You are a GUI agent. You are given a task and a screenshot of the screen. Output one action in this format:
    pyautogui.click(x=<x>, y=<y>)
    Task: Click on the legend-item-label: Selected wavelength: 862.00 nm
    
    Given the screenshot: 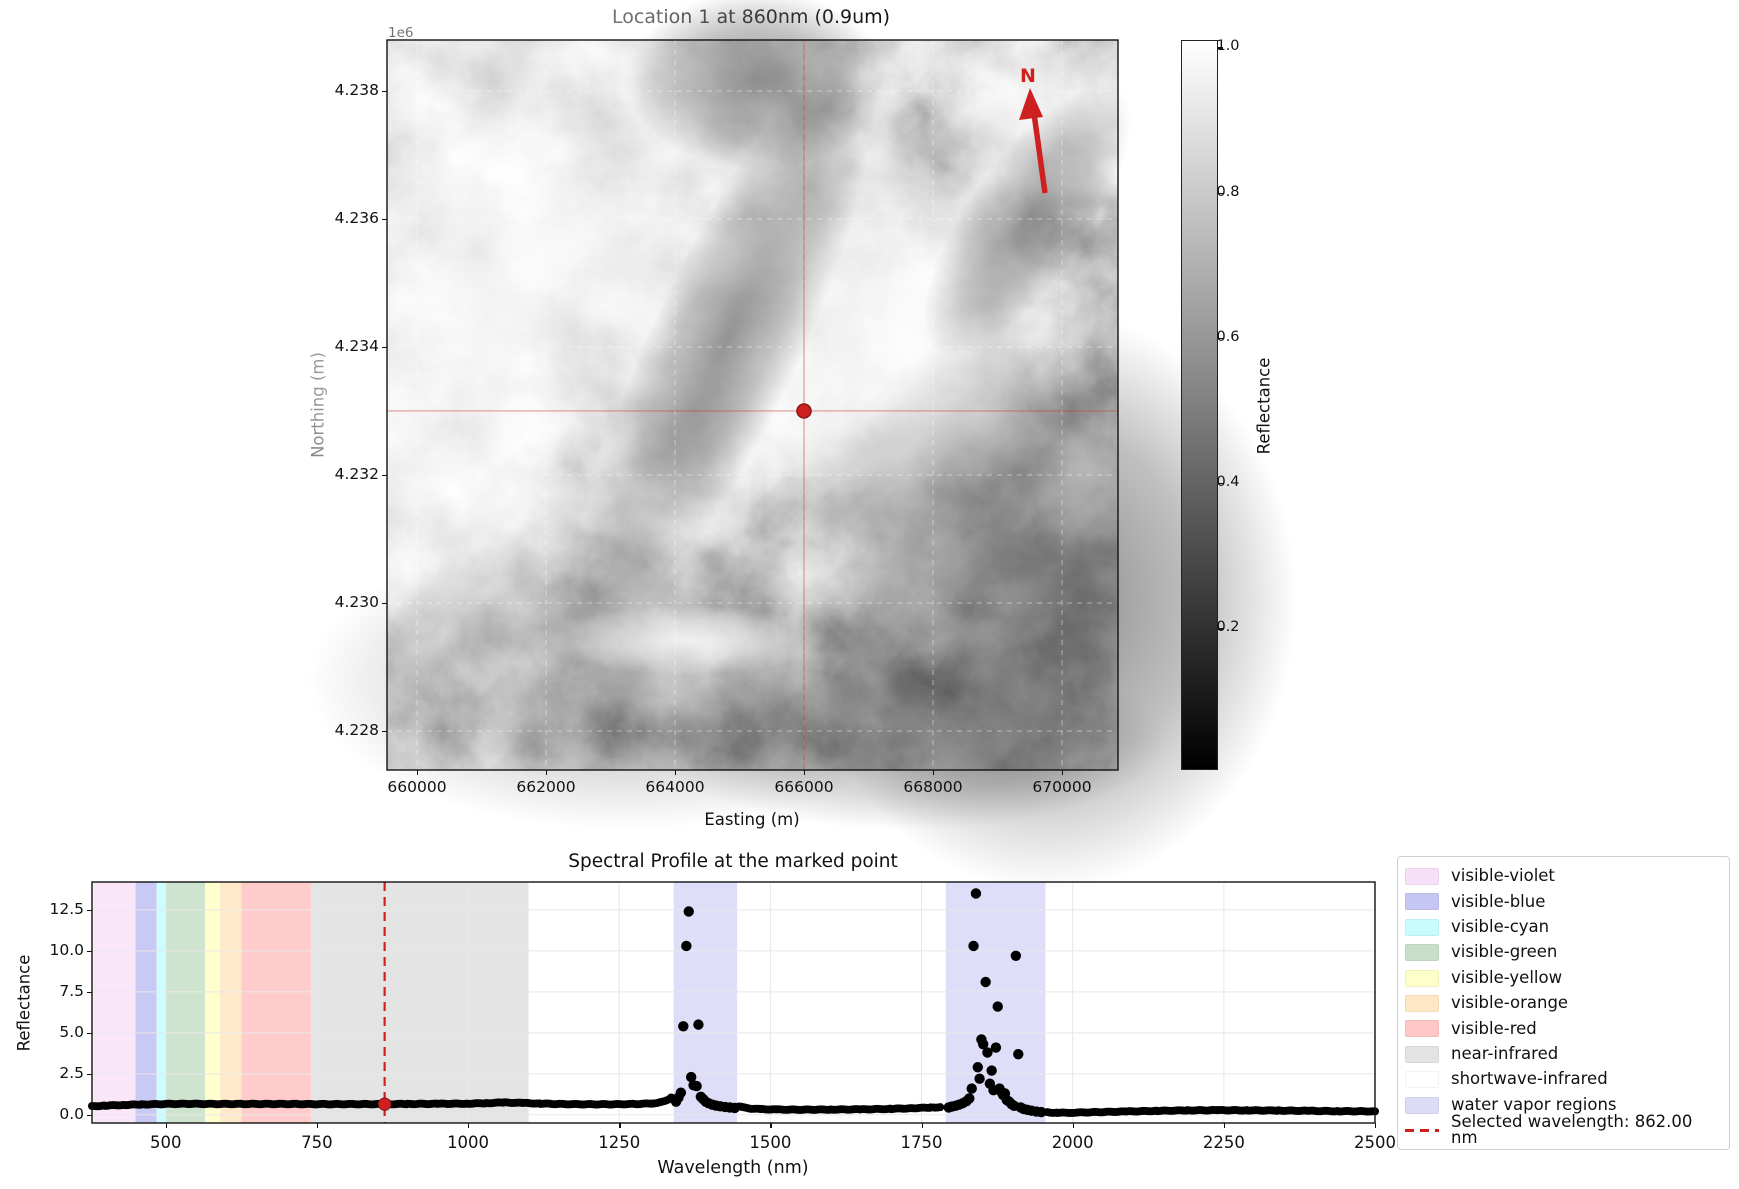 What is the action you would take?
    pyautogui.click(x=1572, y=1129)
    